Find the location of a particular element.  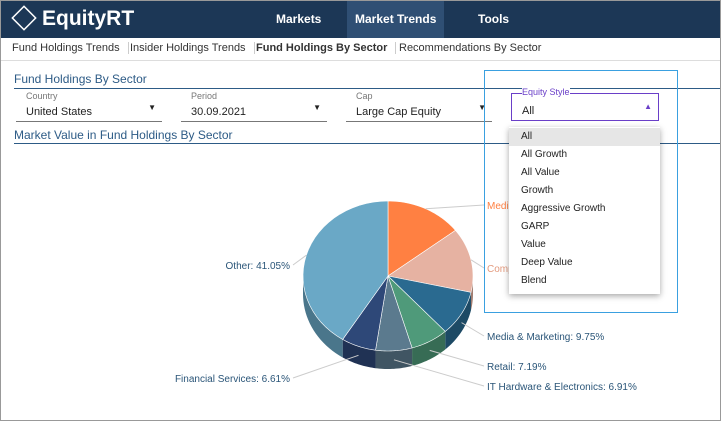

filter-label: Equity Style is located at coordinates (546, 92).